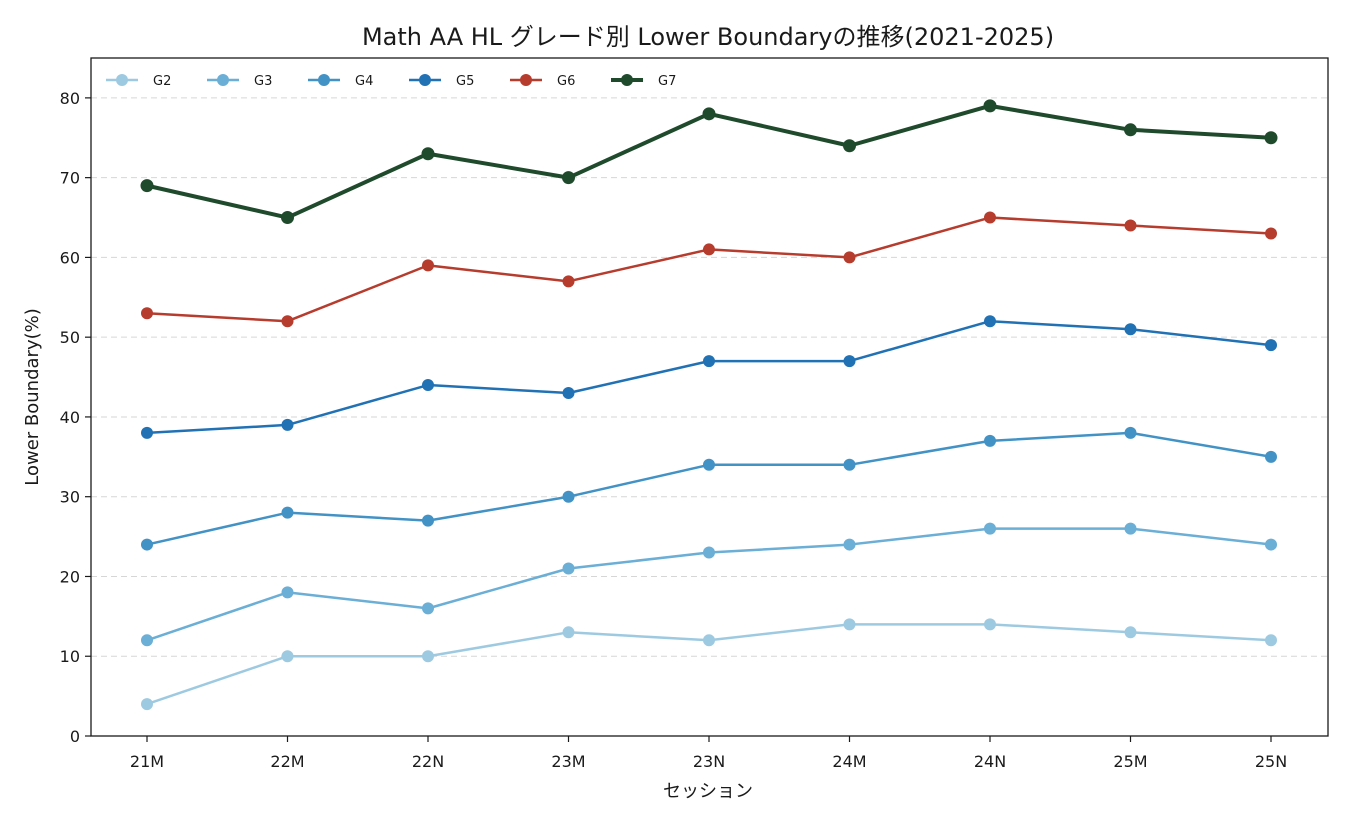 This screenshot has width=1350, height=825. I want to click on y-axis: 0 10 20 30 40 50 60 70 80, so click(75, 417).